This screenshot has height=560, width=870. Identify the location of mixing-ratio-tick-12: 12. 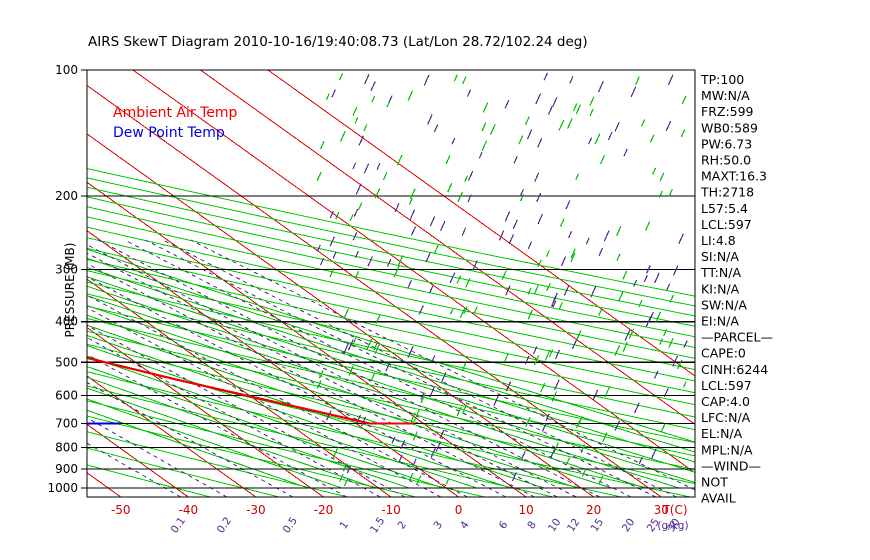
(574, 525).